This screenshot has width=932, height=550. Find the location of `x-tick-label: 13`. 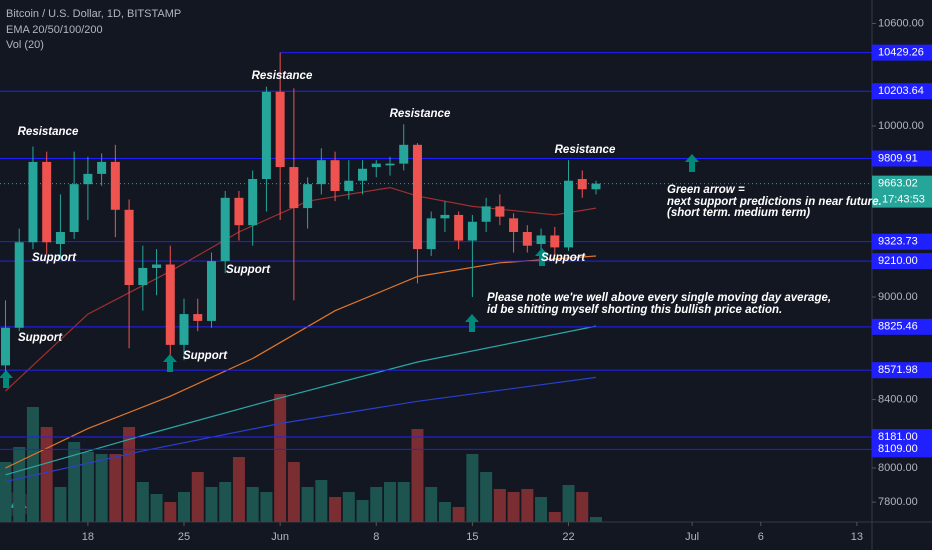

x-tick-label: 13 is located at coordinates (857, 537).